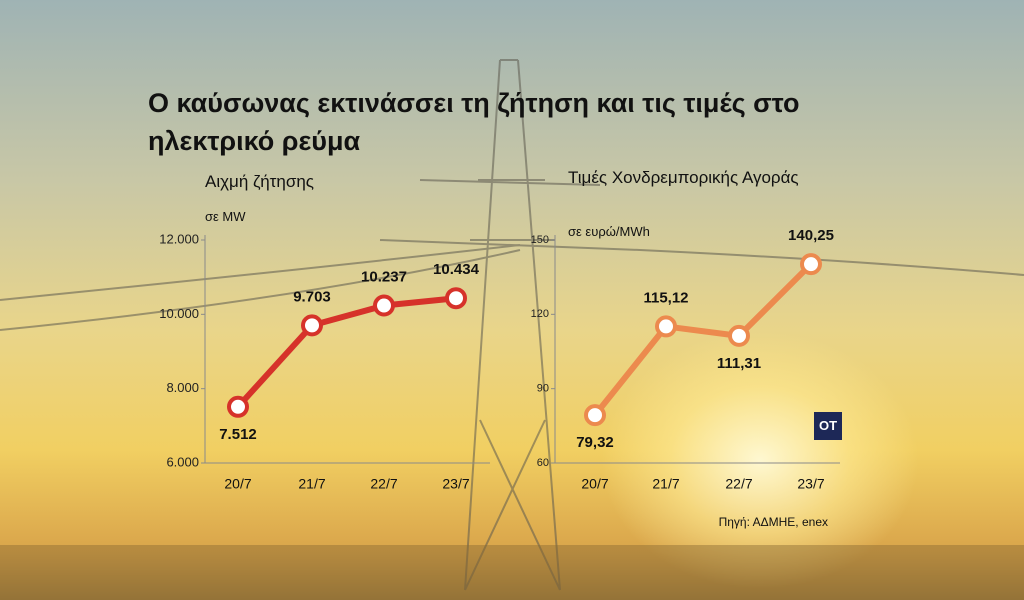 The width and height of the screenshot is (1024, 600). I want to click on value-label: 10.237, so click(384, 276).